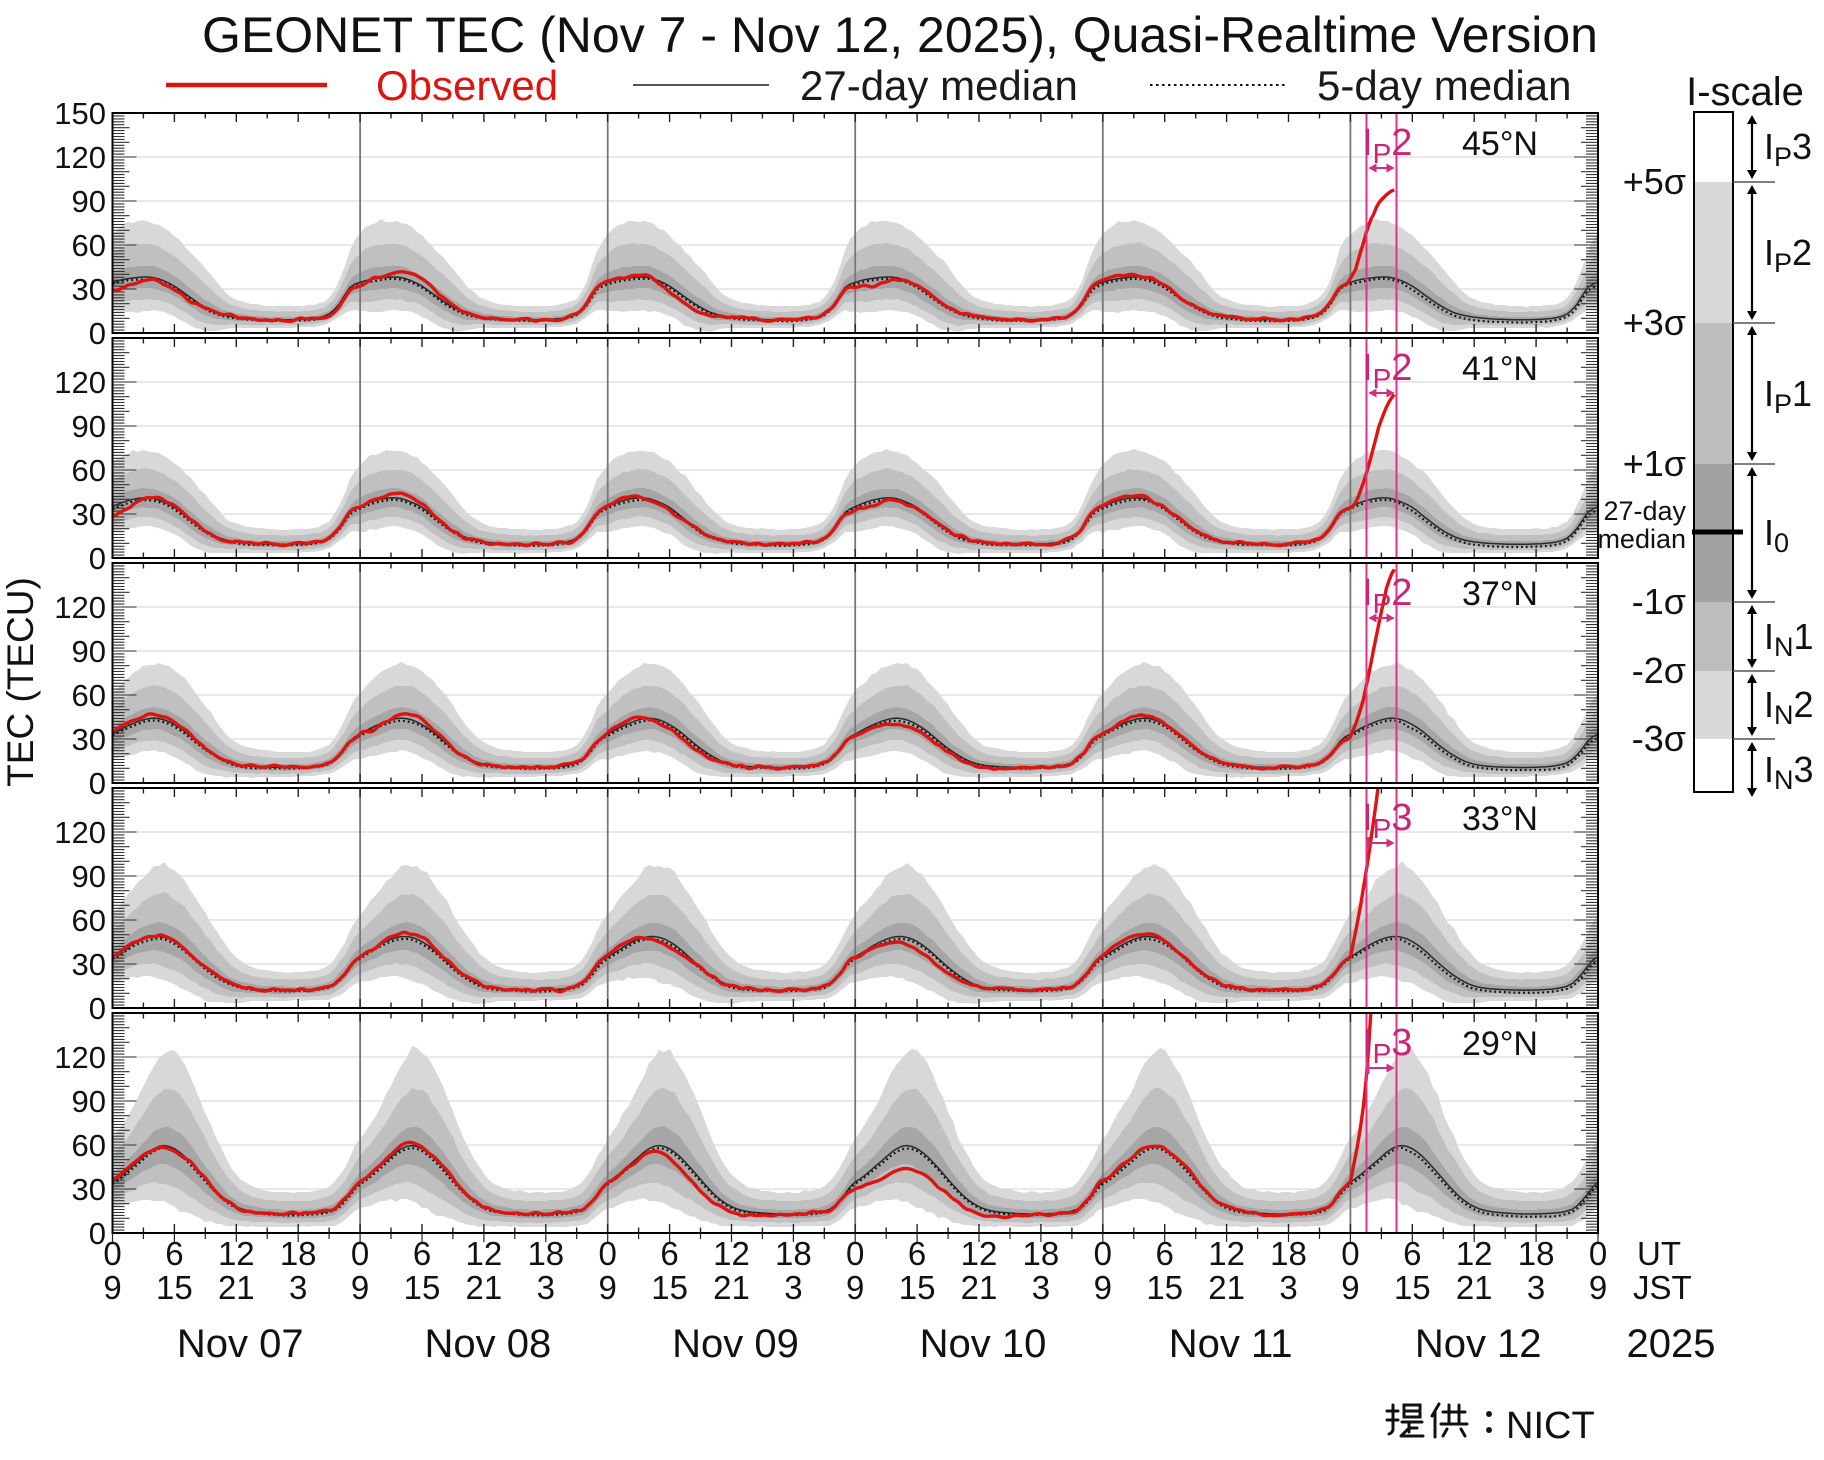 The image size is (1824, 1460). Describe the element at coordinates (1641, 539) in the screenshot. I see `svg-text: median` at that location.